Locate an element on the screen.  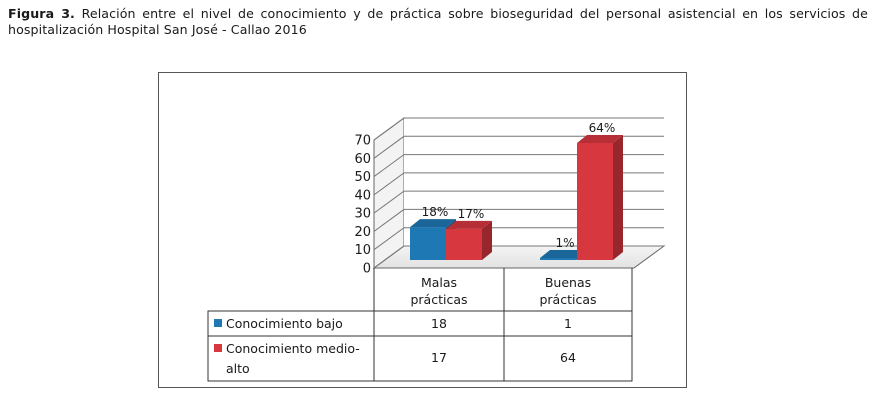
data-label-bajo-buenas: 1% is located at coordinates (564, 243).